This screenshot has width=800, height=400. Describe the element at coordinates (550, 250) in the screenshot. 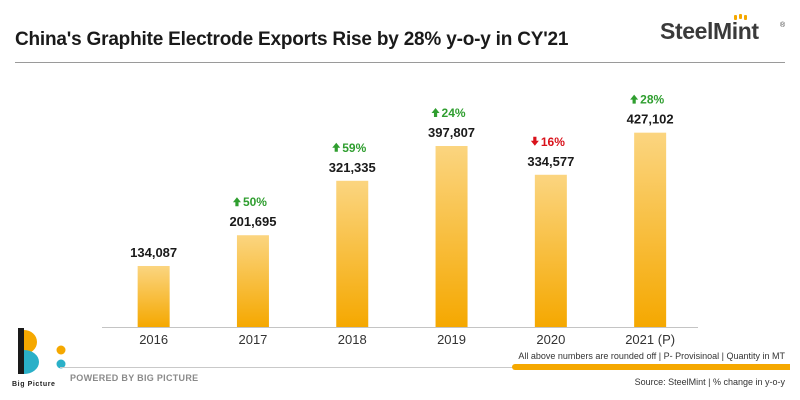

I see `bar-2020` at that location.